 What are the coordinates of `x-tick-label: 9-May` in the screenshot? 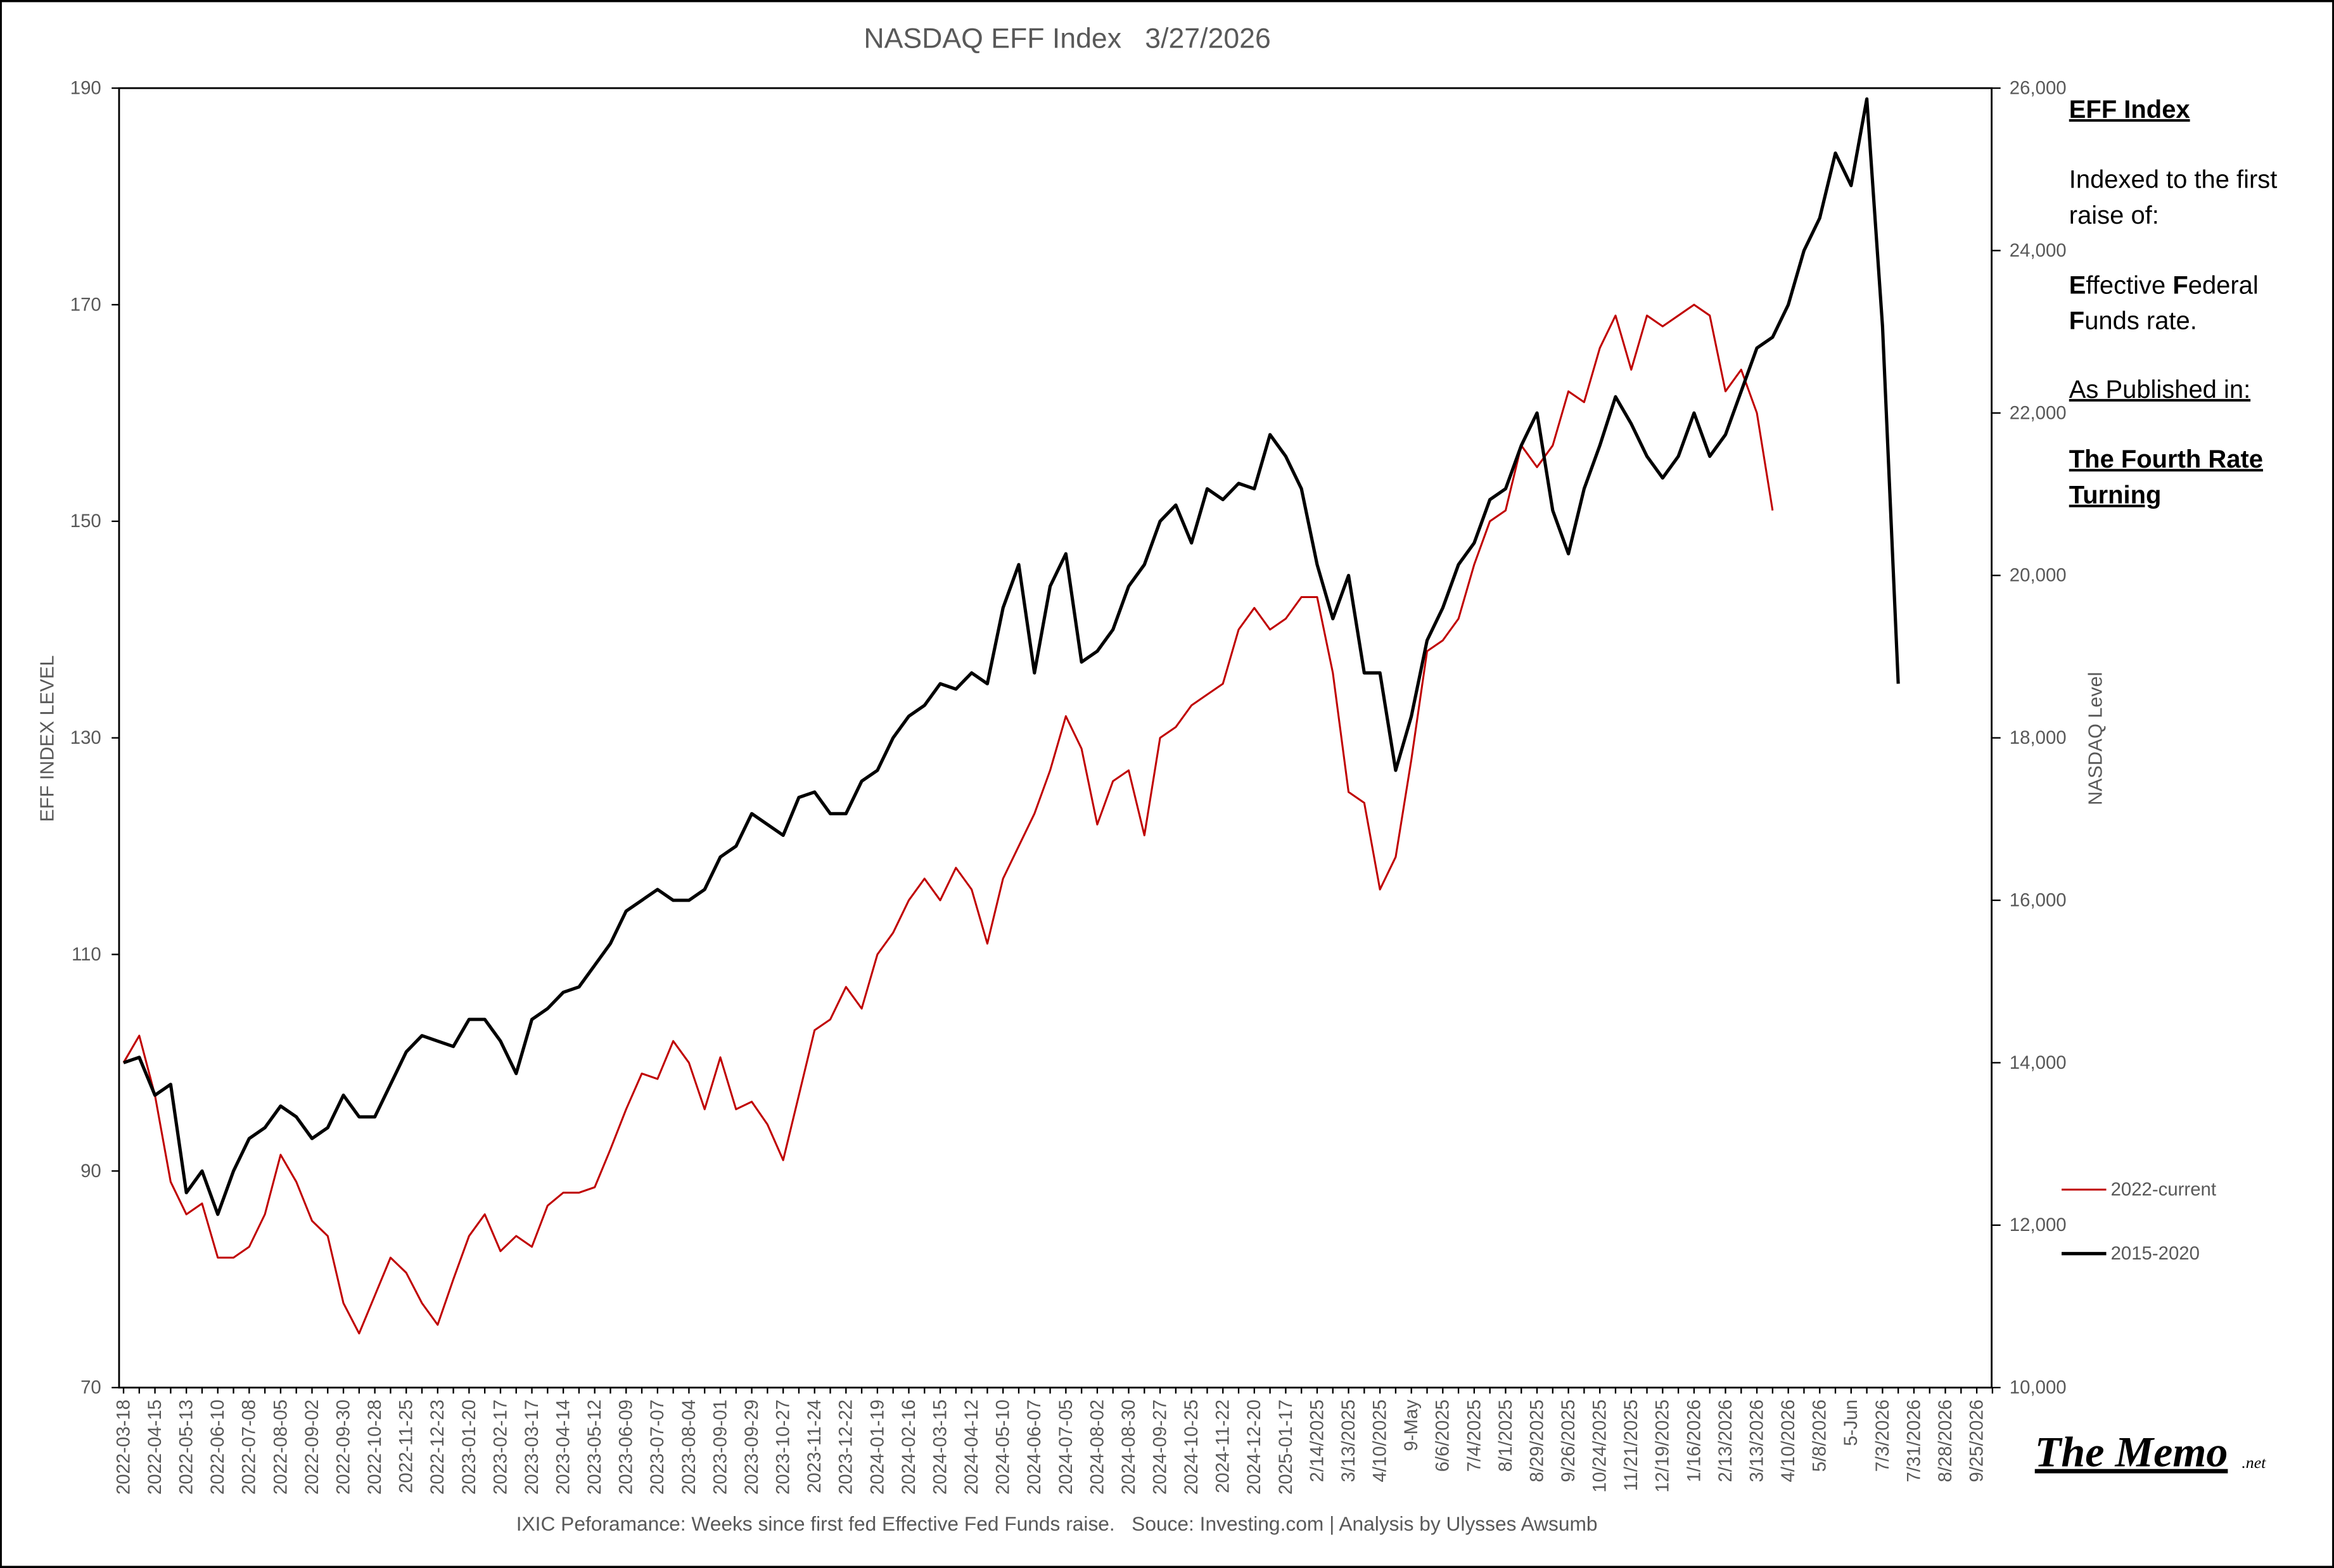 It's located at (1411, 1425).